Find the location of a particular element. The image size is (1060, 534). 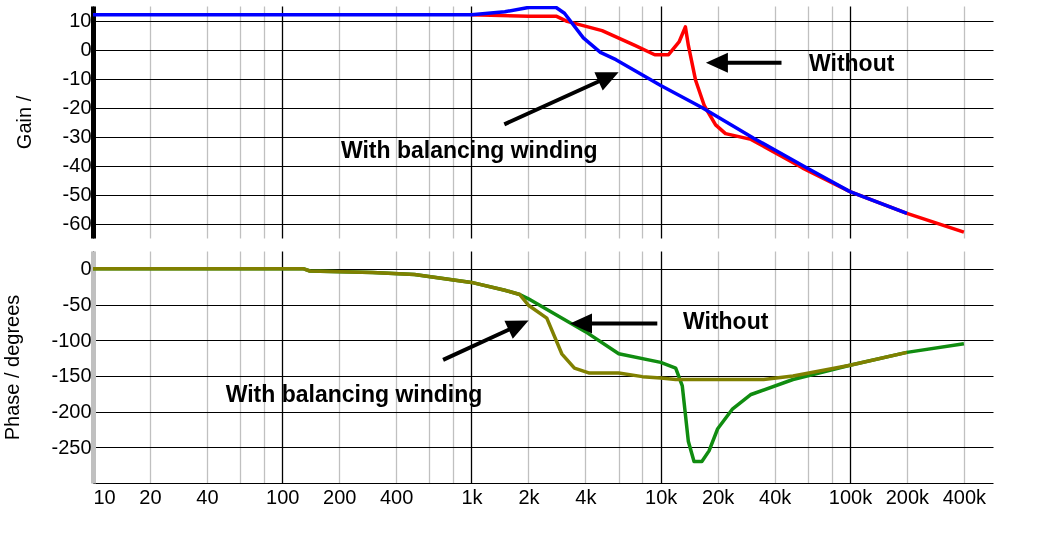

y-axis-title: Phase / degrees is located at coordinates (12, 367).